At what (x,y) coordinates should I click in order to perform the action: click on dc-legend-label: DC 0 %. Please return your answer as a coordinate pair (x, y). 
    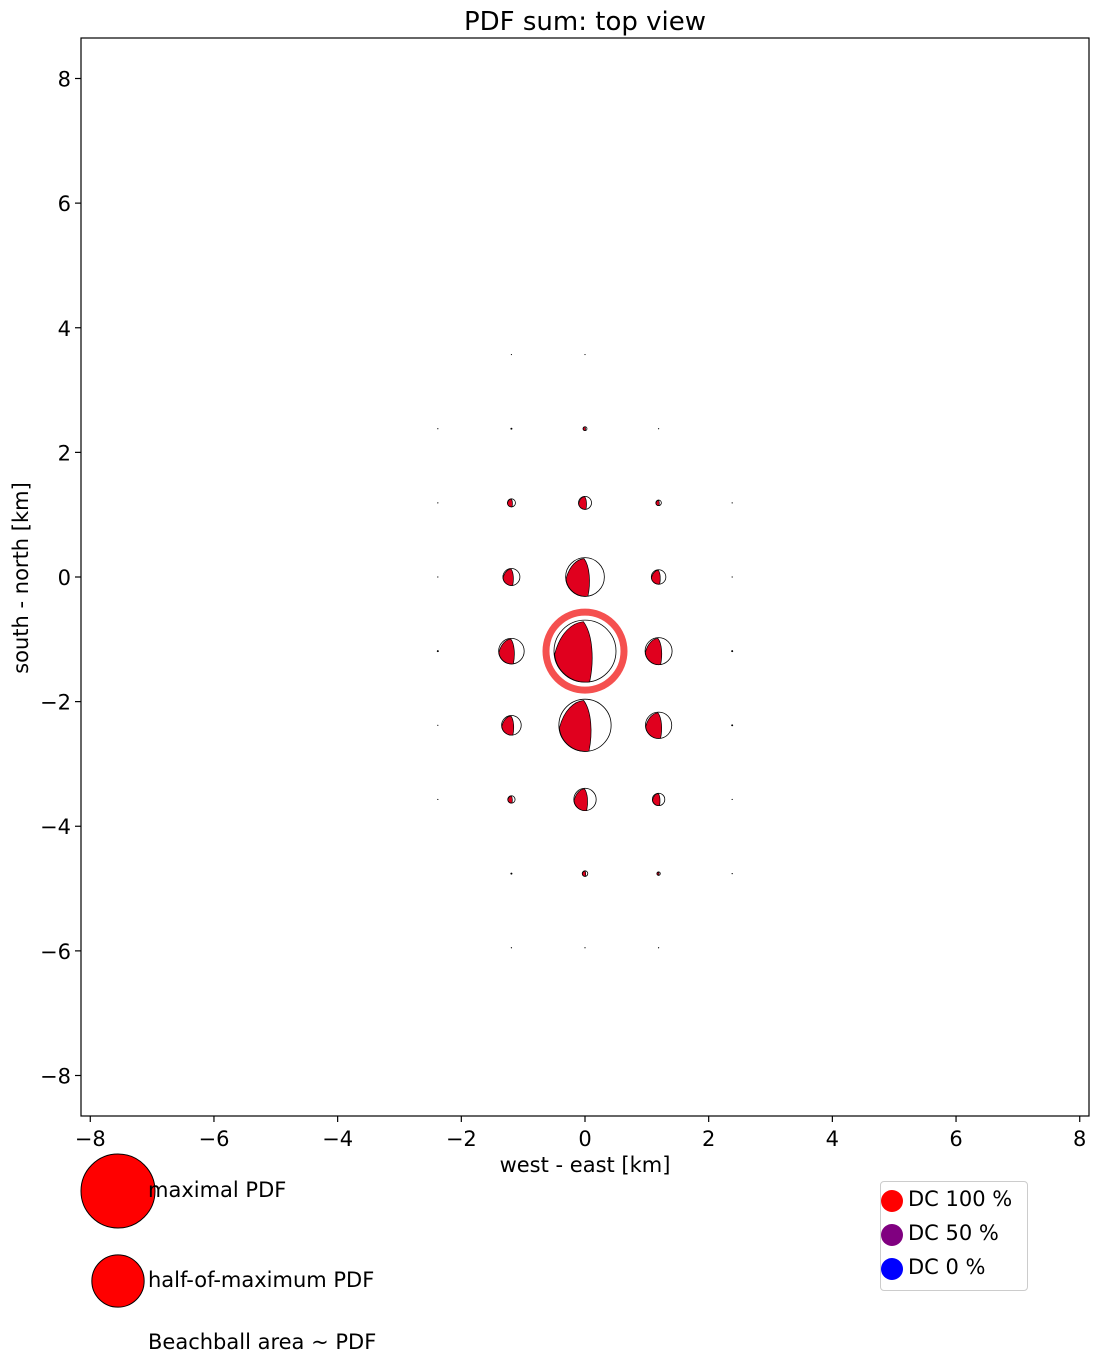
    Looking at the image, I should click on (947, 1267).